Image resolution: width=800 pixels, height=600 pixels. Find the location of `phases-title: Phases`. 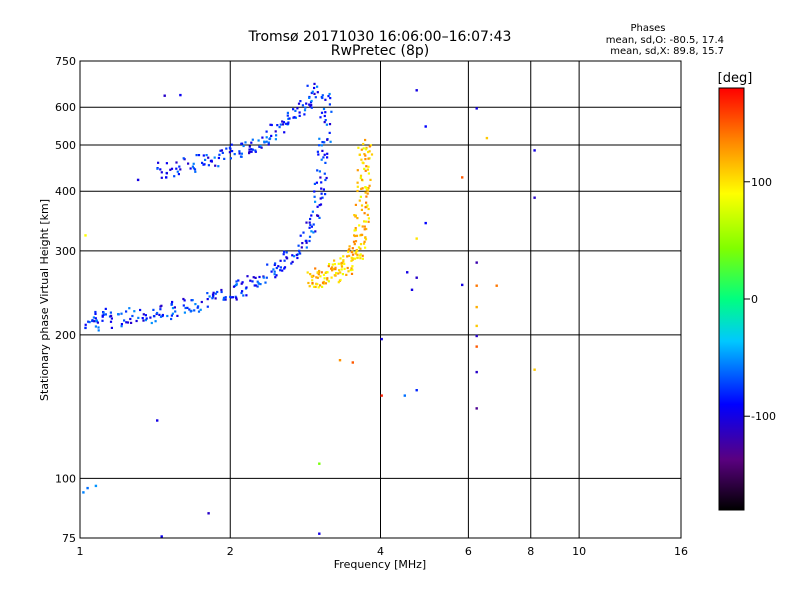

phases-title: Phases is located at coordinates (647, 28).